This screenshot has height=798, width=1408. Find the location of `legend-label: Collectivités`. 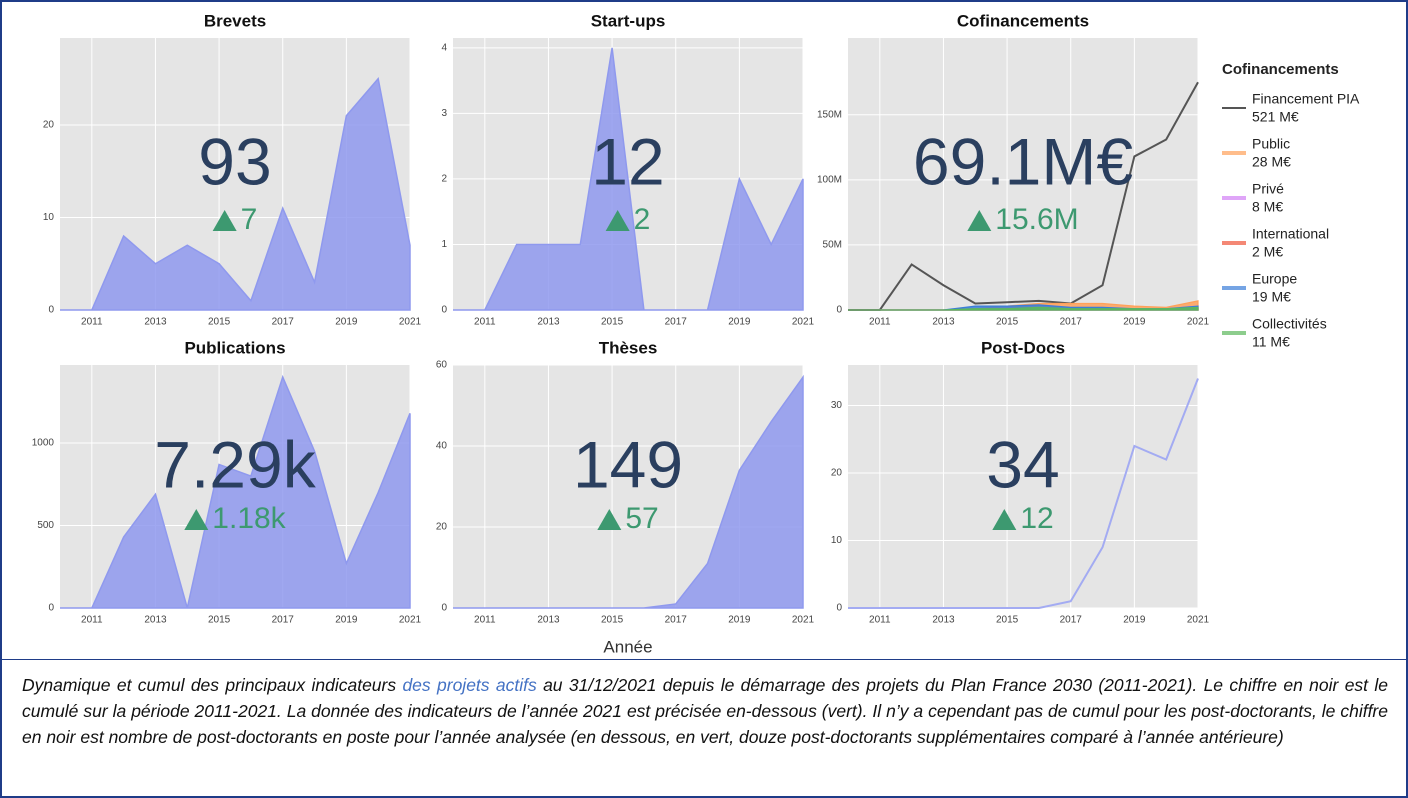

legend-label: Collectivités is located at coordinates (1289, 324).